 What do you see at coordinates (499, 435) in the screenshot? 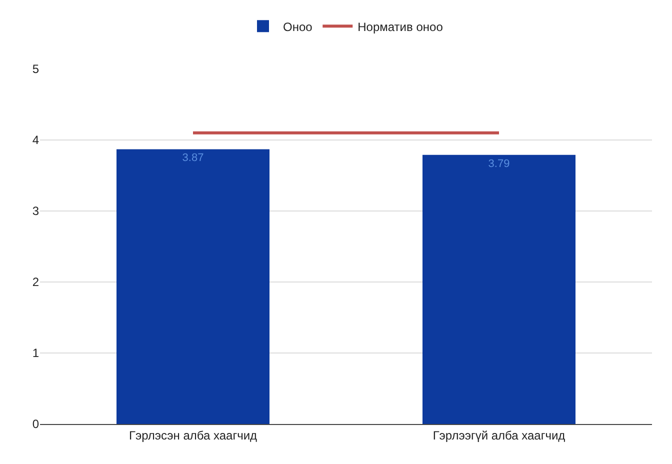
I see `x-tick-label: Гэрлээгүй алба хаагчид` at bounding box center [499, 435].